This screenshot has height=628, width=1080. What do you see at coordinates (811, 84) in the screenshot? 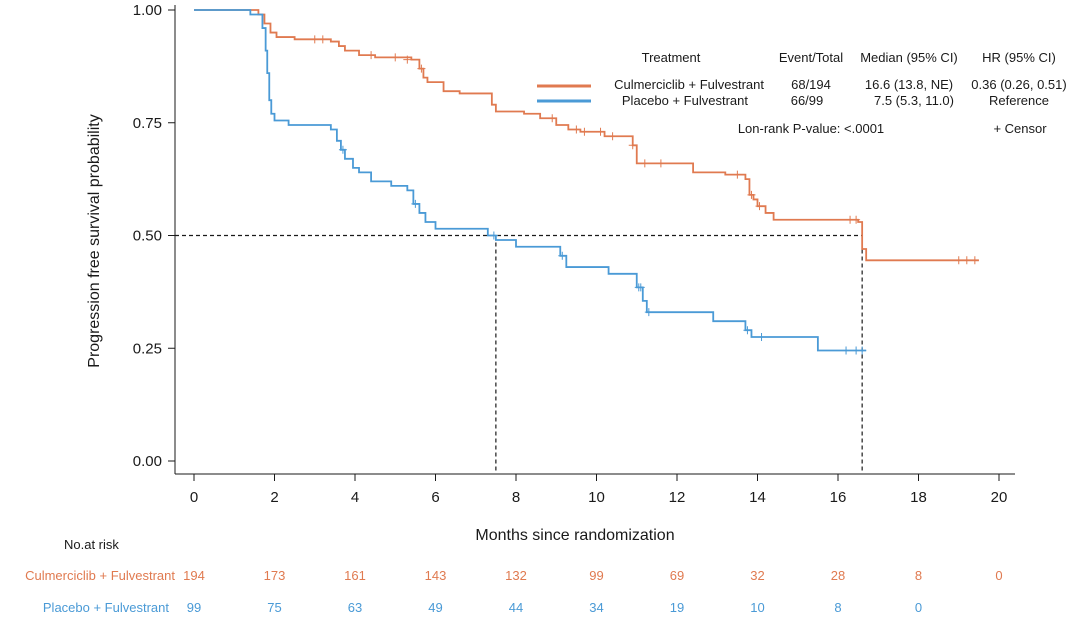
I see `legend-event-culmerciclib: 68/194` at bounding box center [811, 84].